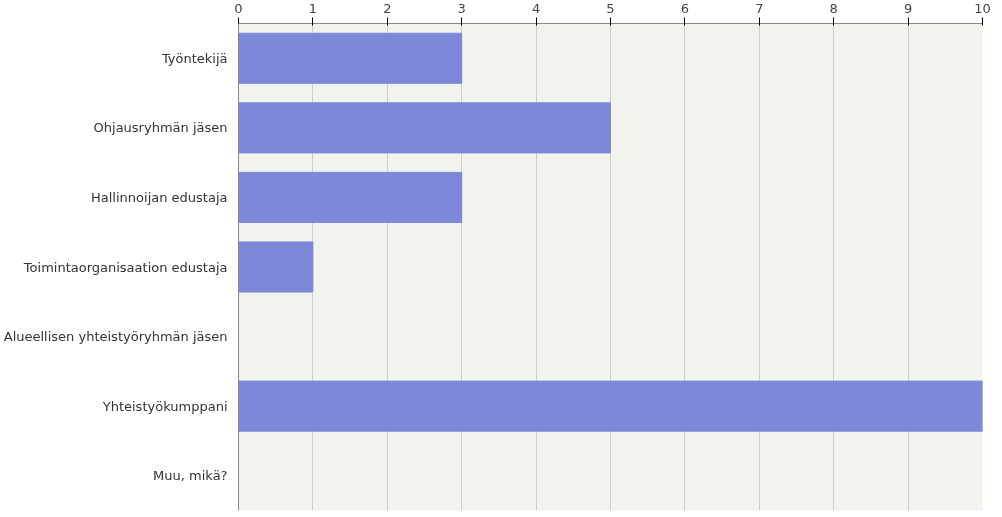 This screenshot has height=517, width=1002. I want to click on x-tick-label: 0, so click(238, 8).